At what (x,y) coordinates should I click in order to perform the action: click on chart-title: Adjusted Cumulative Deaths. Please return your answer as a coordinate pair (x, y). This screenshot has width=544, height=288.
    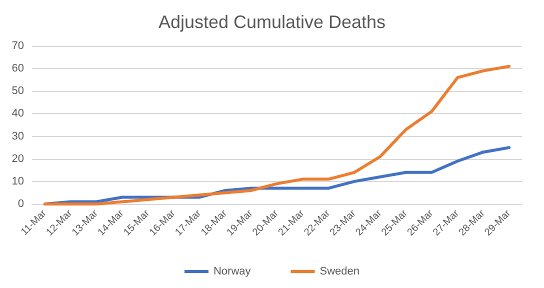
    Looking at the image, I should click on (272, 22).